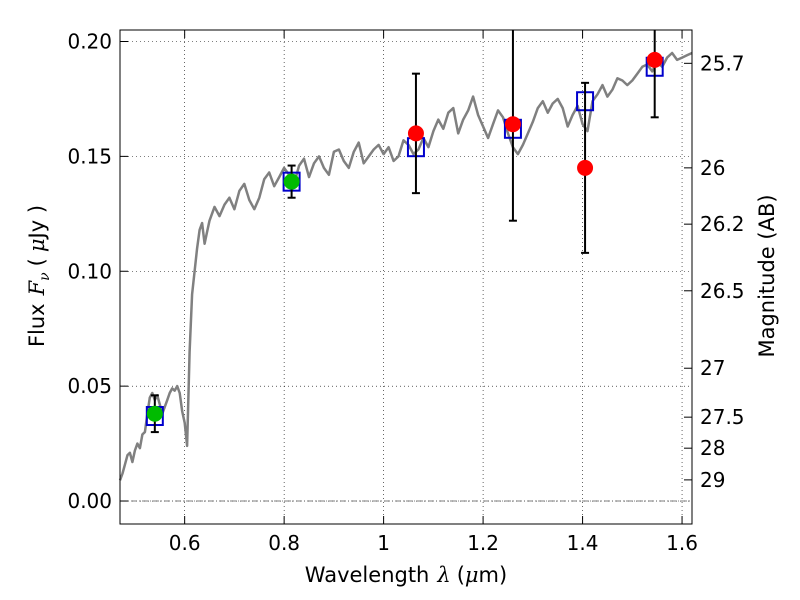 This screenshot has height=600, width=800. I want to click on y-tick-label: 0.00, so click(89, 501).